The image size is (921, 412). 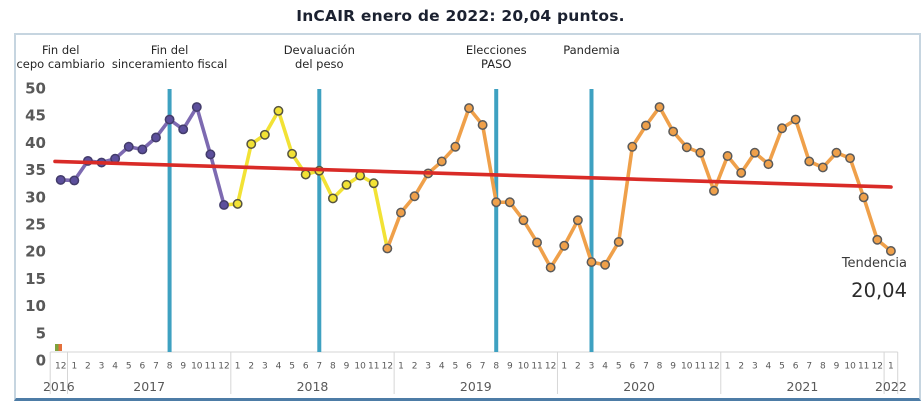 I want to click on y-axis-tick-label: 45, so click(x=35, y=116).